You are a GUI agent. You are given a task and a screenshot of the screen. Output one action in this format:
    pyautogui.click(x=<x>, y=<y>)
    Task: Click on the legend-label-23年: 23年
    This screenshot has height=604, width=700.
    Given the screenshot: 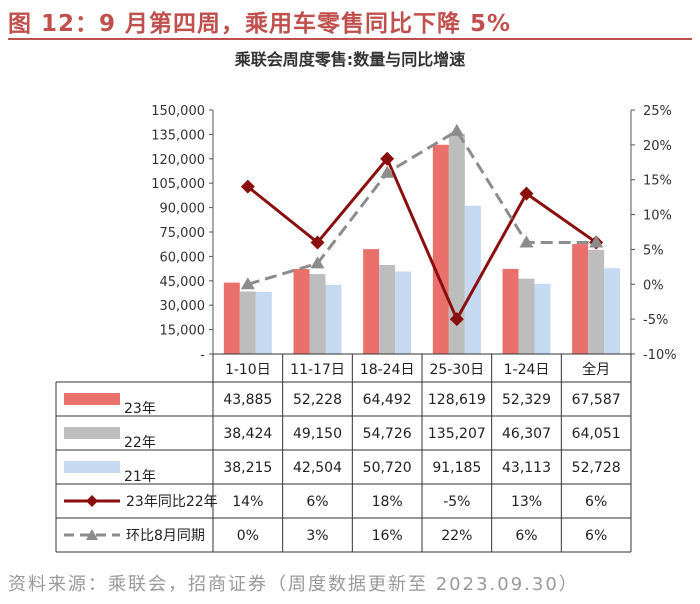 What is the action you would take?
    pyautogui.click(x=140, y=409)
    